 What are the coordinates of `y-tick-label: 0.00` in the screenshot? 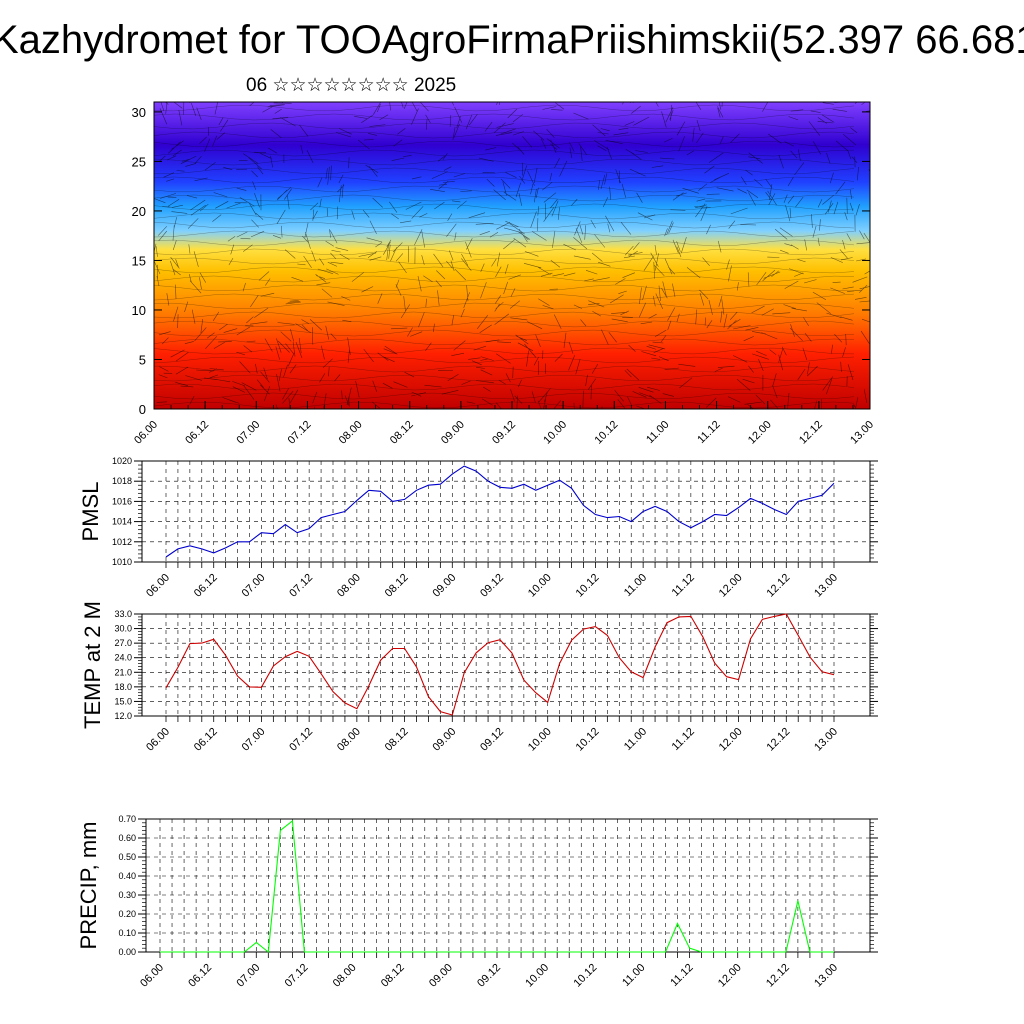 It's located at (127, 952).